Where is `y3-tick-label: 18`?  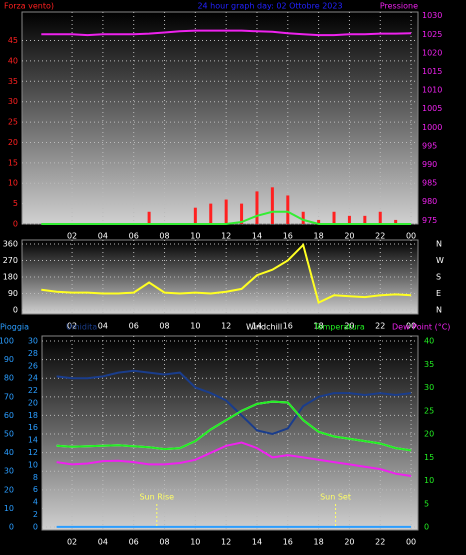 y3-tick-label: 18 is located at coordinates (33, 415).